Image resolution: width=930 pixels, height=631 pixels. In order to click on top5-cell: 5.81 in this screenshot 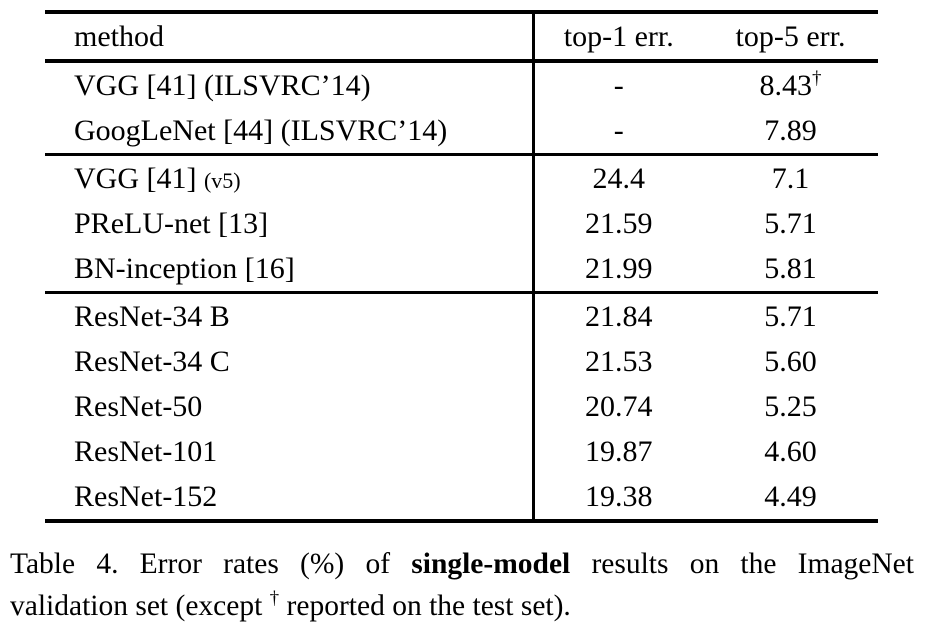, I will do `click(790, 268)`.